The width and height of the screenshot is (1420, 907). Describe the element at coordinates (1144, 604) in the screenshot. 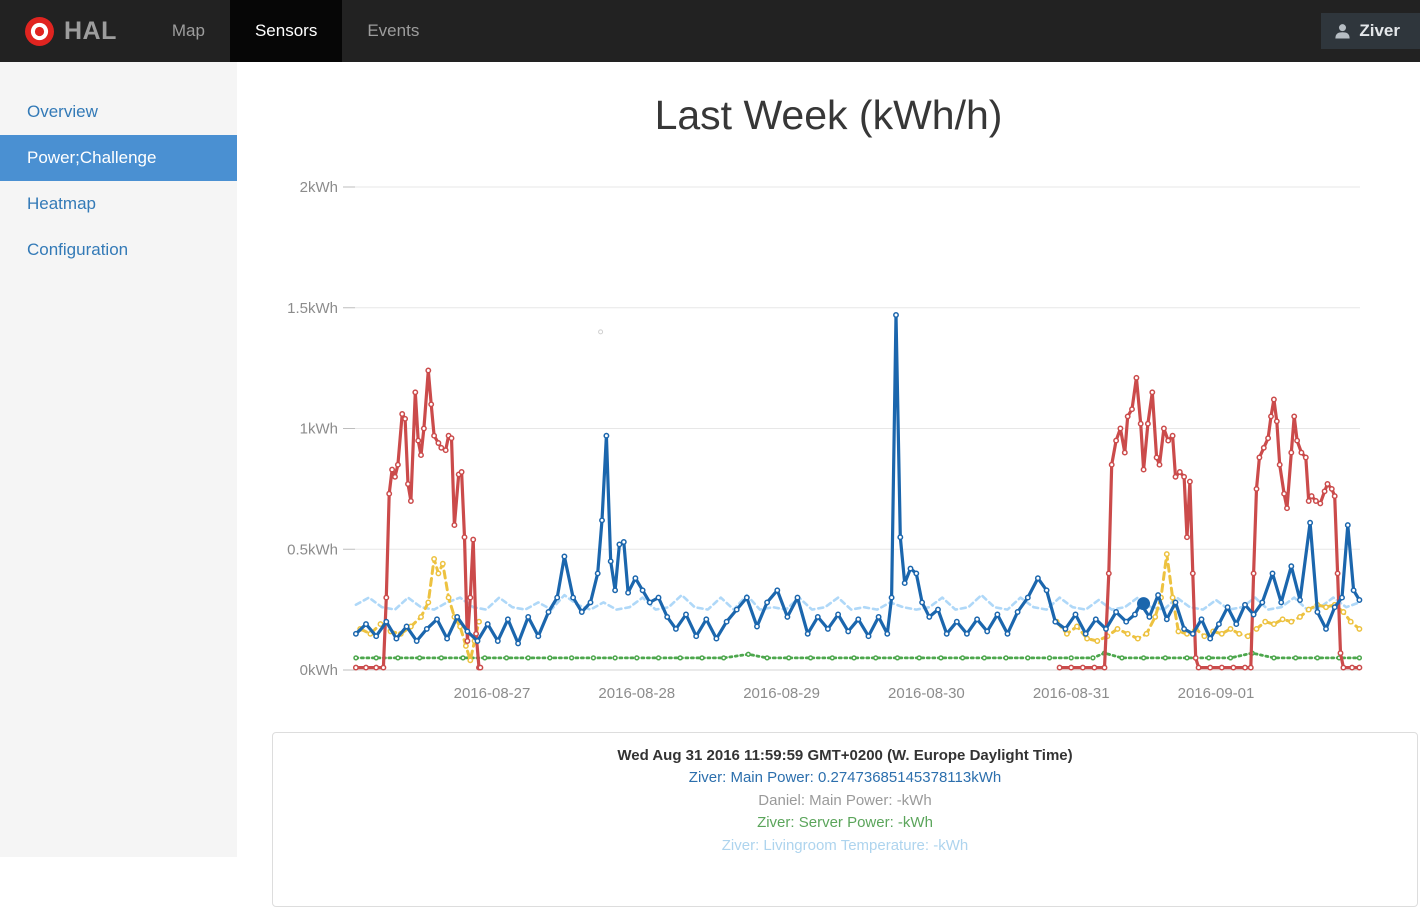

I see `highlighted-point` at that location.